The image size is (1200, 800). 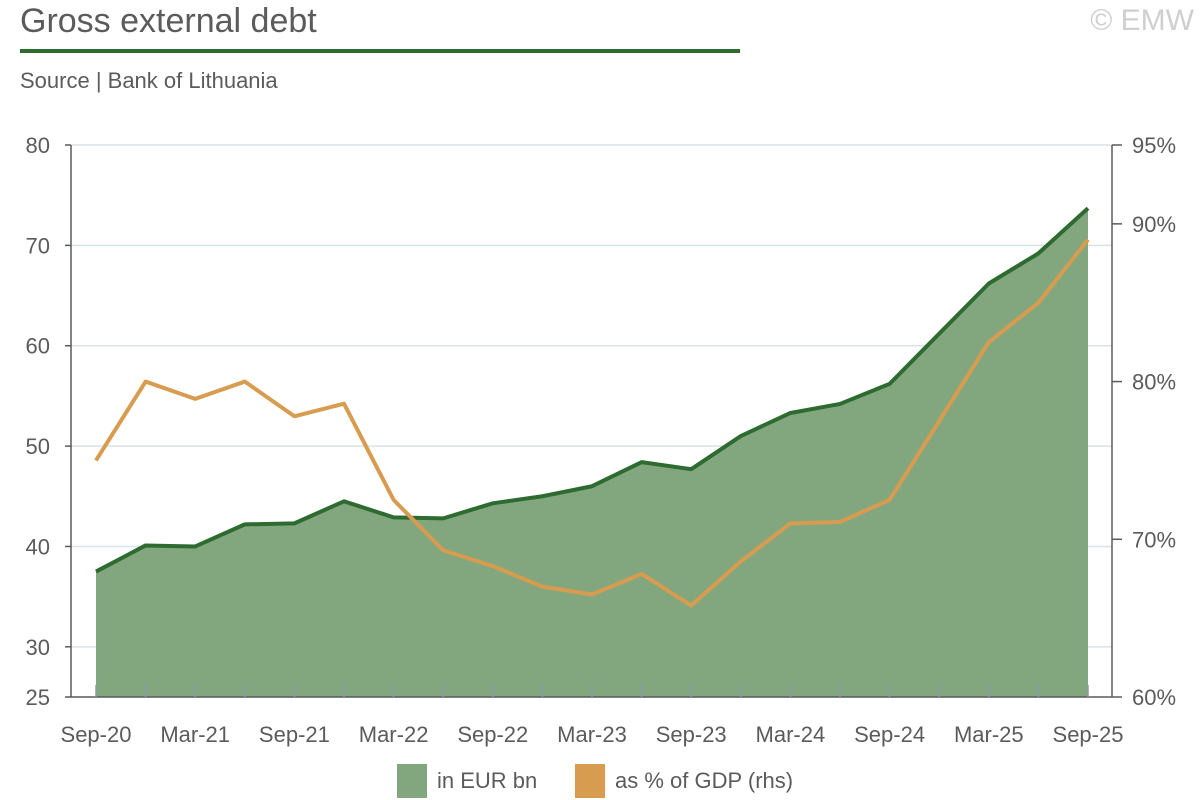 What do you see at coordinates (592, 734) in the screenshot?
I see `x-tick-label: Mar-23` at bounding box center [592, 734].